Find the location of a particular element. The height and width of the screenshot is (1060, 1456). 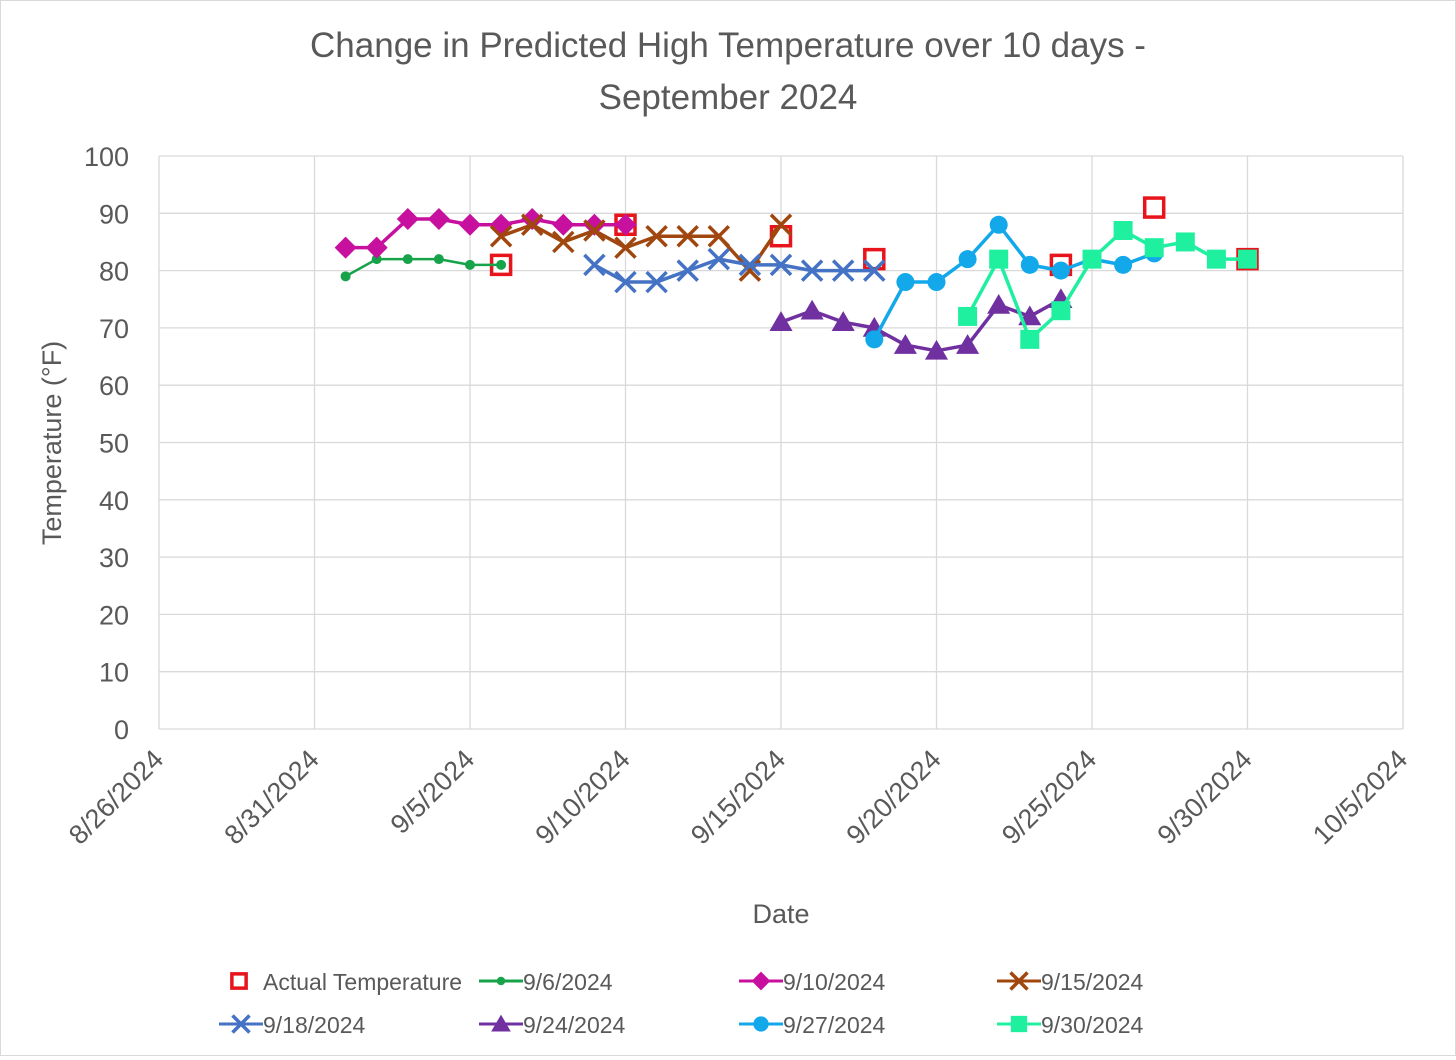

x-tick-label: 9/5/2024 is located at coordinates (433, 792).